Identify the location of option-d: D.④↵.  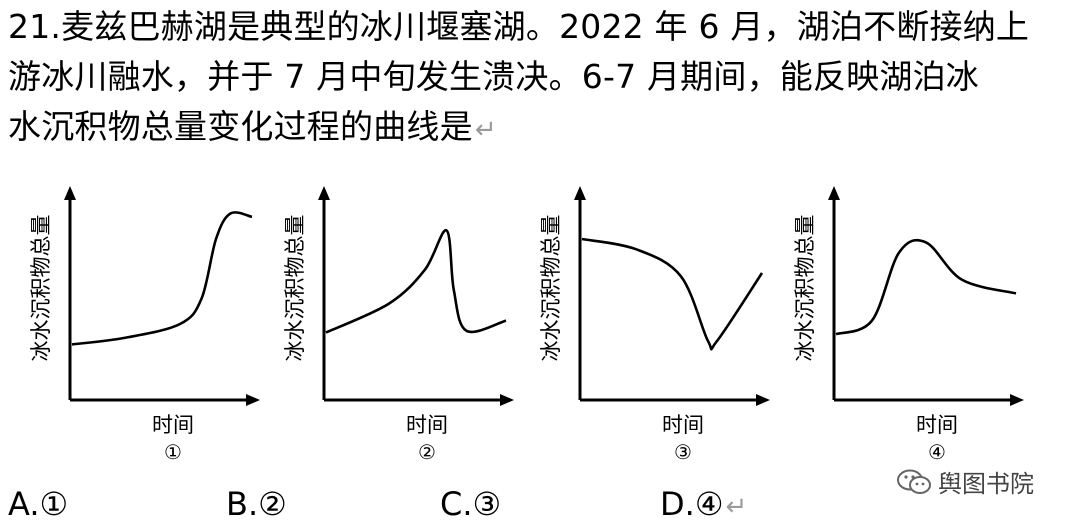
(704, 504).